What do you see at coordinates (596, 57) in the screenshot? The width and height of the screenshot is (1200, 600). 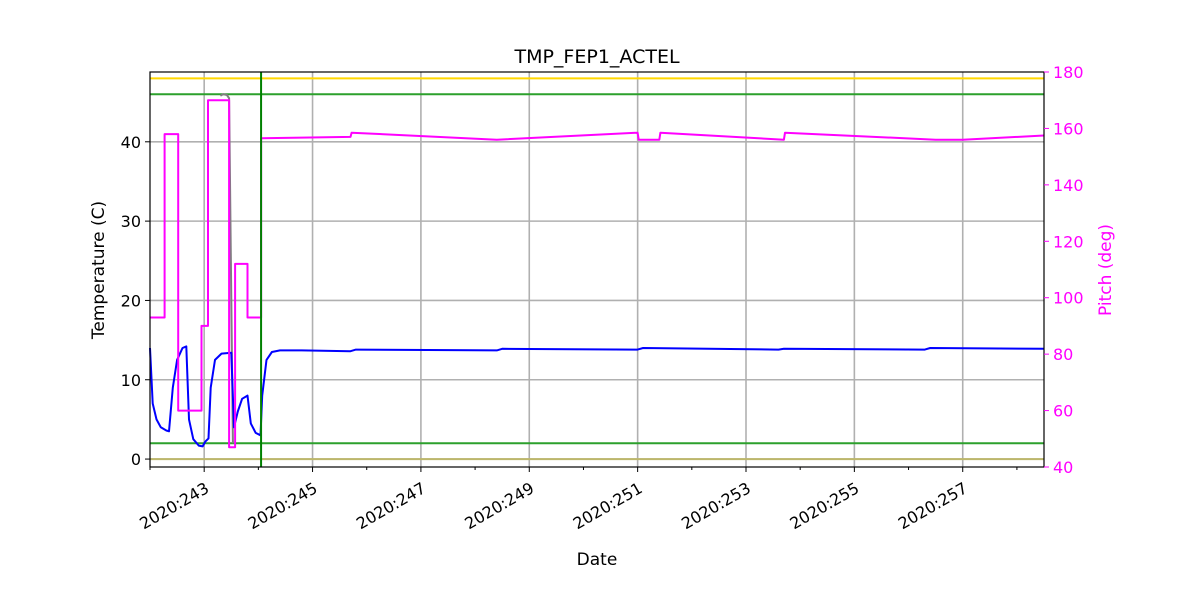 I see `chart-title: TMP_FEP1_ACTEL` at bounding box center [596, 57].